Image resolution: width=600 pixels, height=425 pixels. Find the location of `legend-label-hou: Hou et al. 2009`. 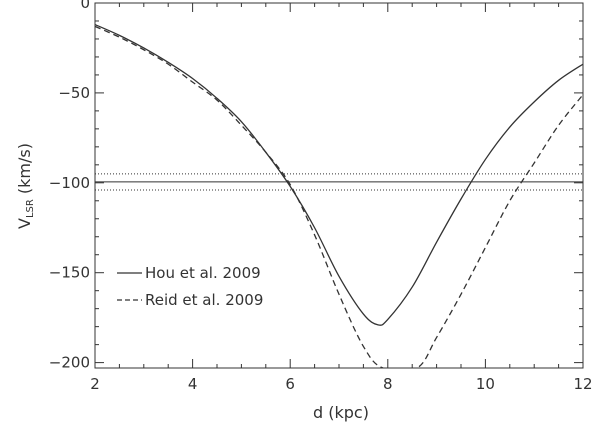

legend-label-hou: Hou et al. 2009 is located at coordinates (203, 273).